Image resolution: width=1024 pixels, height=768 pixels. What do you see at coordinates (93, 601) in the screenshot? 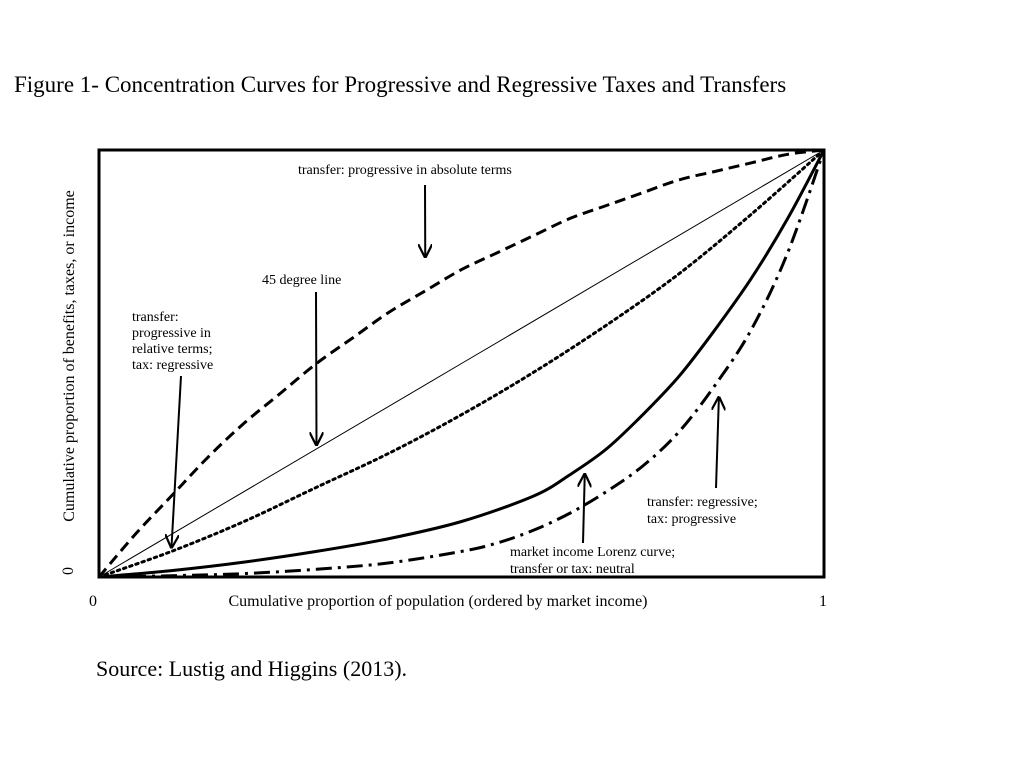
I see `x-tick-0: 0` at bounding box center [93, 601].